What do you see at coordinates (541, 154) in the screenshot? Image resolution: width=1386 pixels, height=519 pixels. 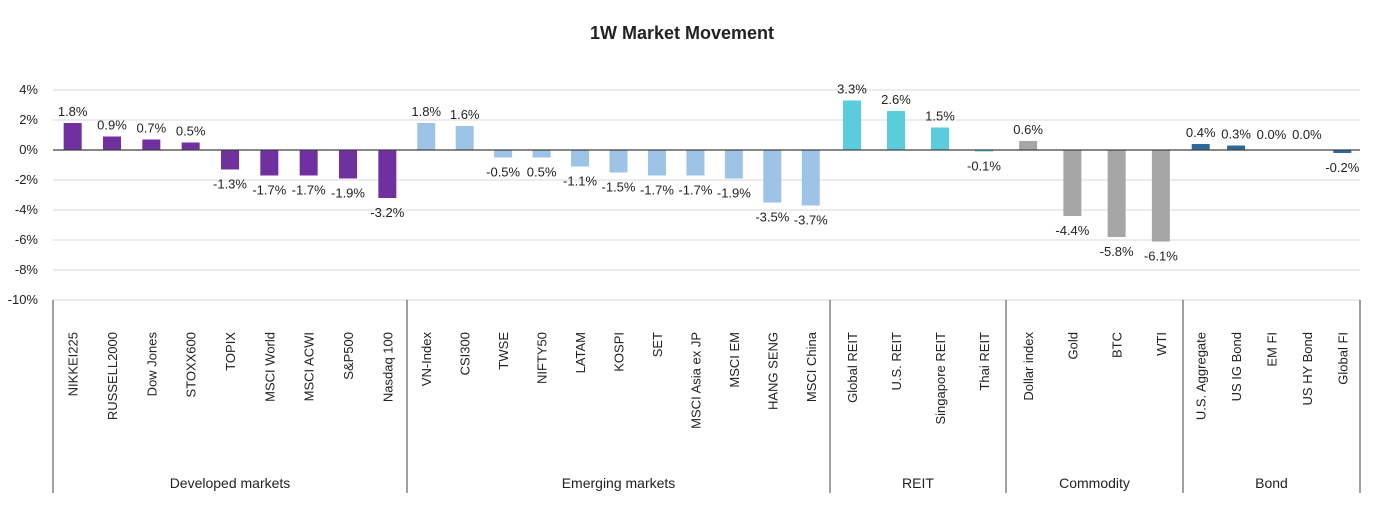 I see `bar-nifty50` at bounding box center [541, 154].